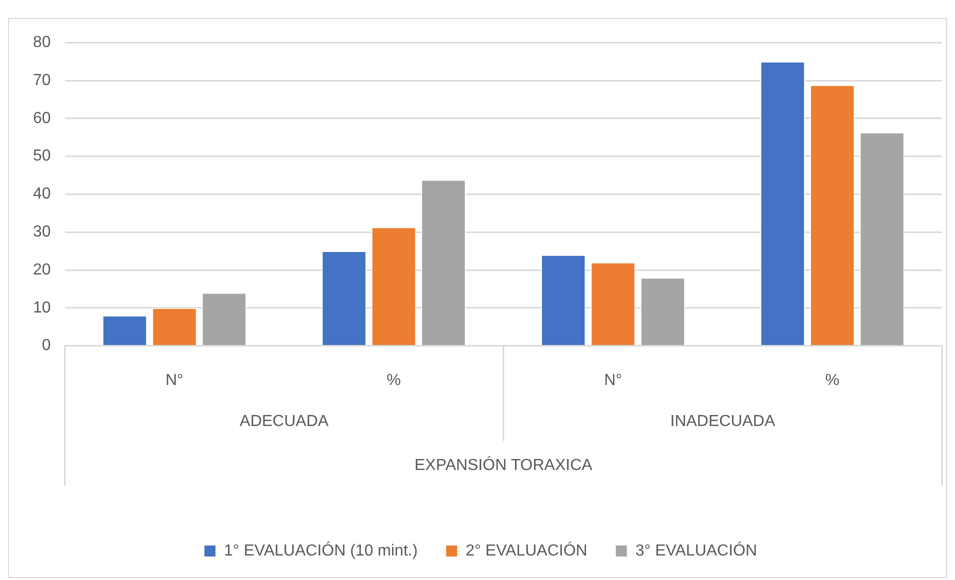 The height and width of the screenshot is (580, 955). I want to click on legend-label: 3° EVALUACIÓN, so click(696, 550).